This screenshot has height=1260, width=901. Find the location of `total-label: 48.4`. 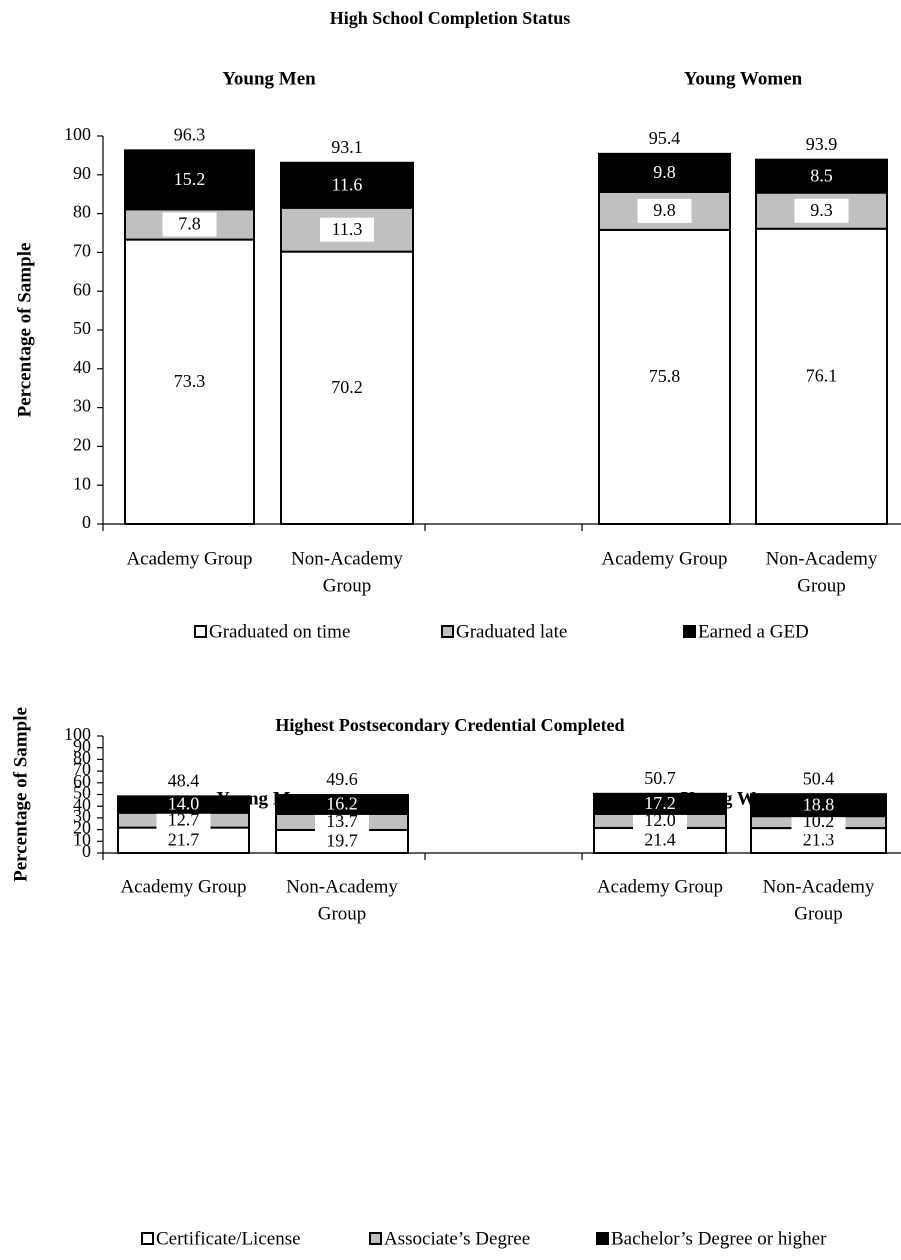

total-label: 48.4 is located at coordinates (184, 780).